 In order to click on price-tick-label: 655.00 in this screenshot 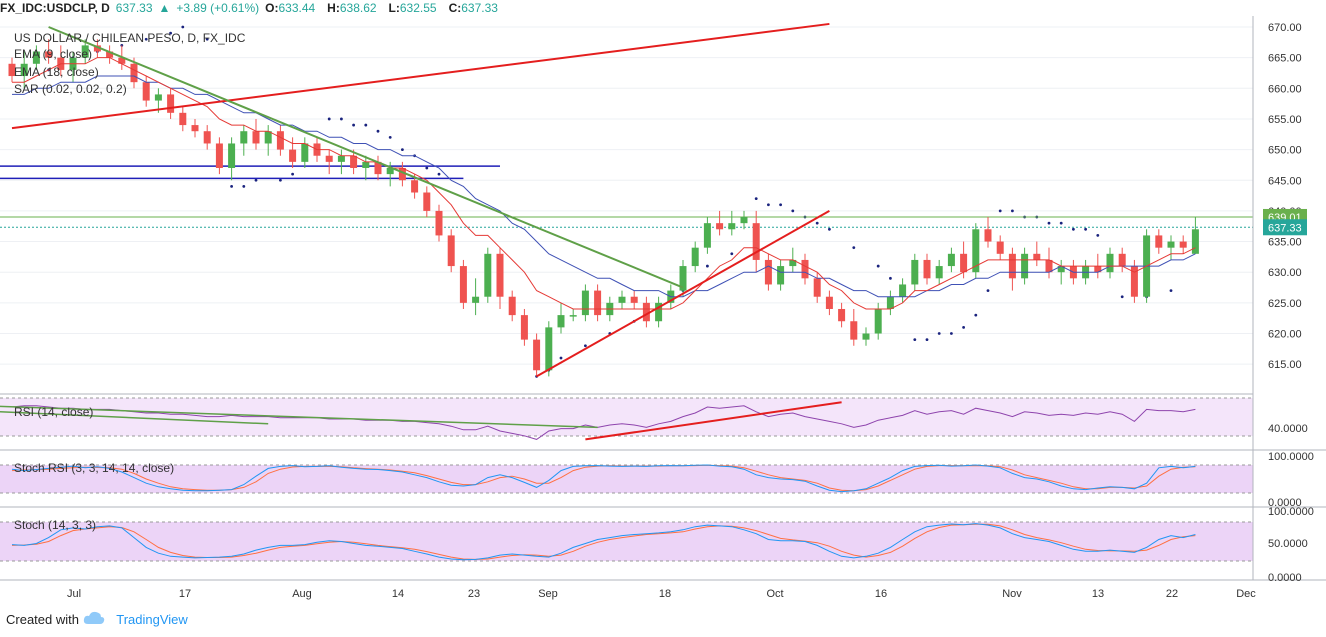, I will do `click(1285, 120)`.